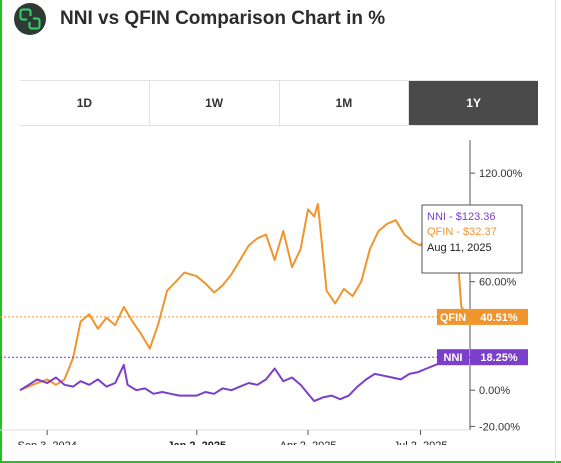  I want to click on y-tick-label: 60.00%, so click(498, 283).